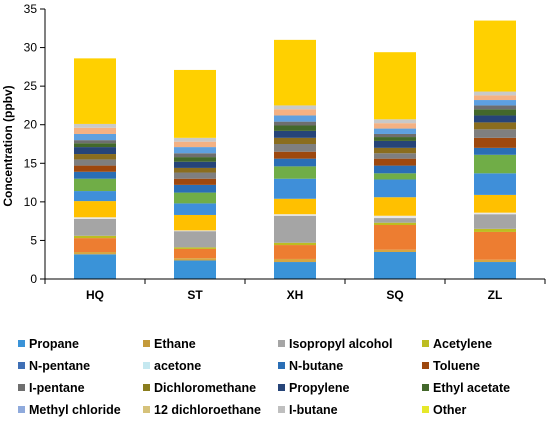 The height and width of the screenshot is (425, 550). What do you see at coordinates (341, 344) in the screenshot?
I see `legend-label: Isopropyl alcohol` at bounding box center [341, 344].